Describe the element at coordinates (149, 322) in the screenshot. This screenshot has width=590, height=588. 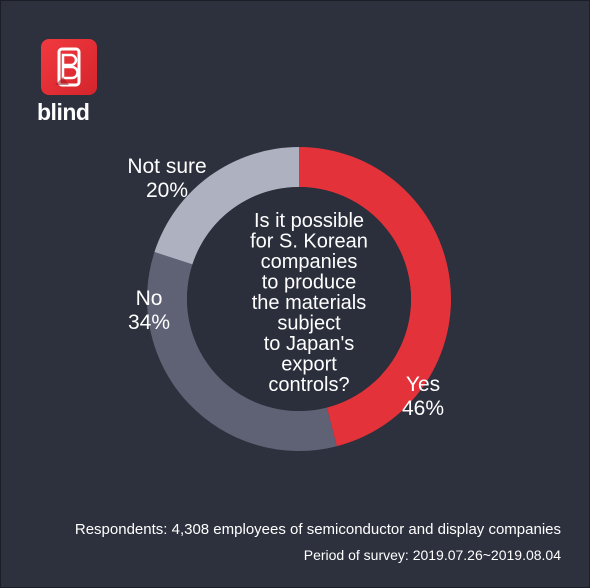
I see `slice-value-no: 34%` at that location.